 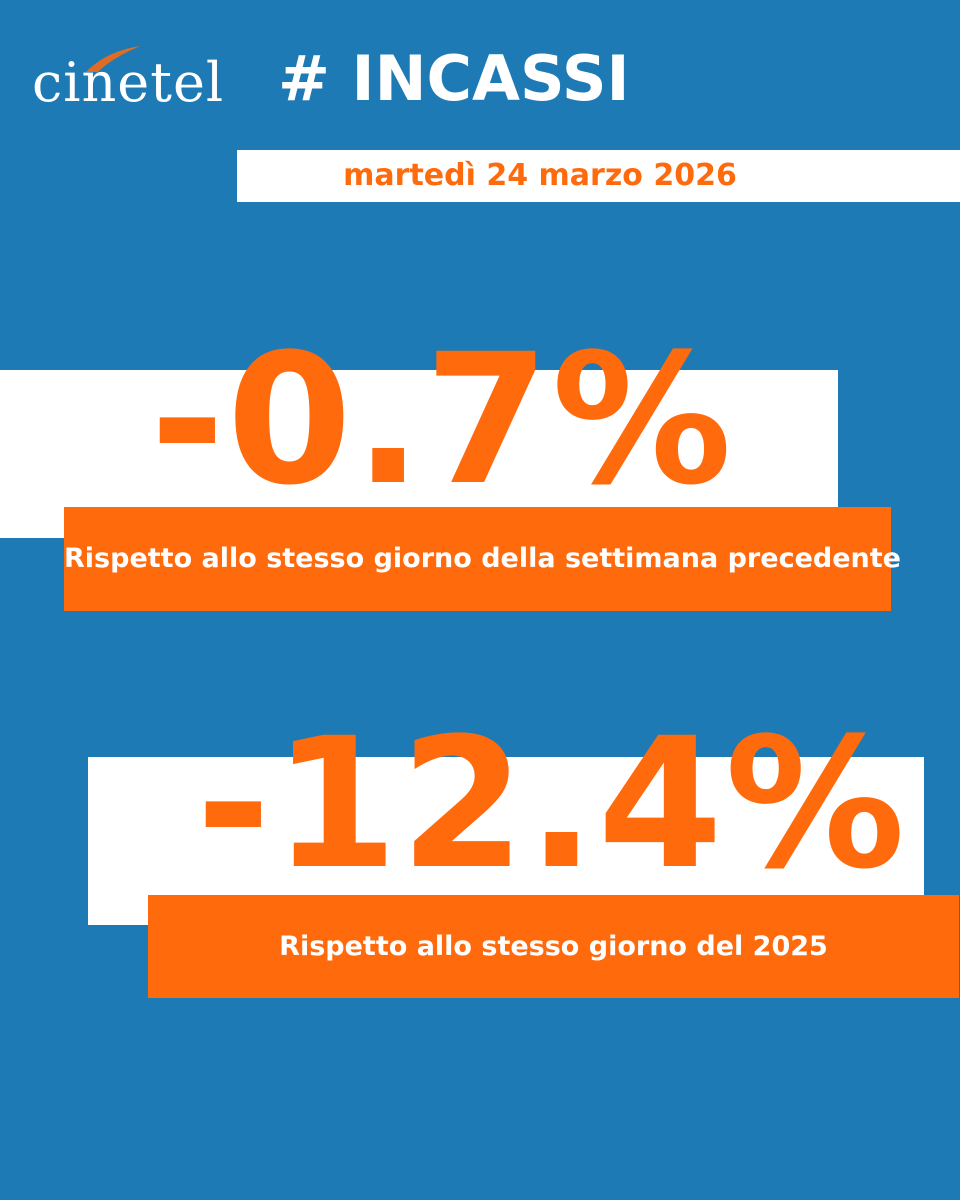 What do you see at coordinates (540, 175) in the screenshot?
I see `date-label: martedì 24 marzo 2026` at bounding box center [540, 175].